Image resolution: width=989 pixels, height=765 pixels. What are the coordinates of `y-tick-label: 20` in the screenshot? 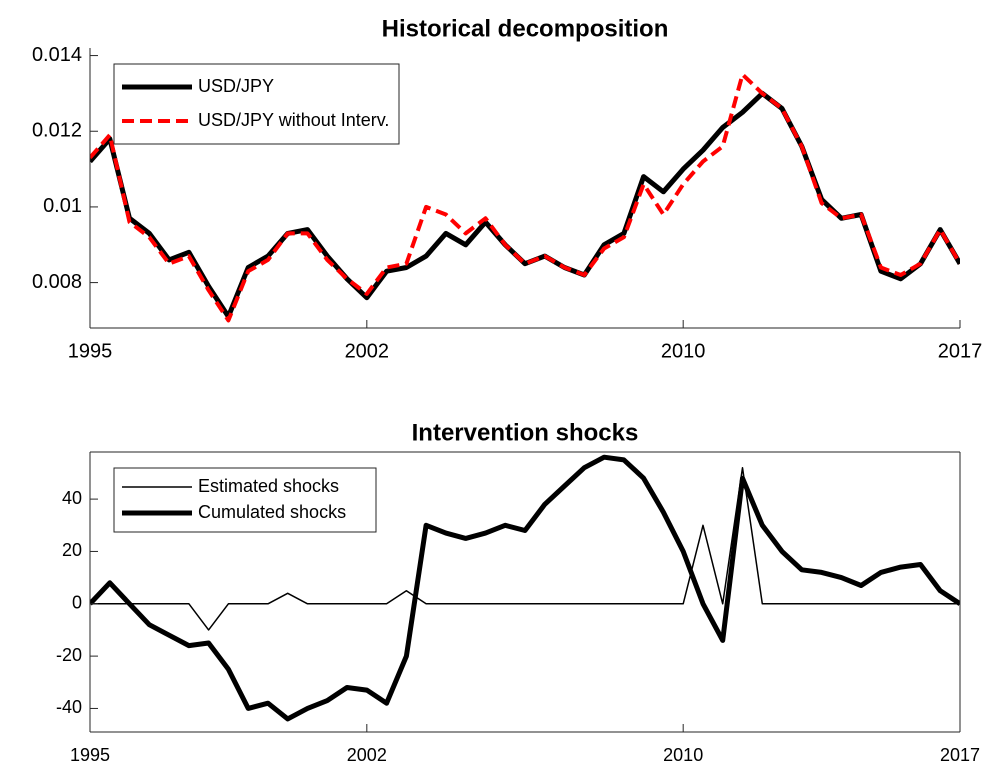 It's located at (72, 550).